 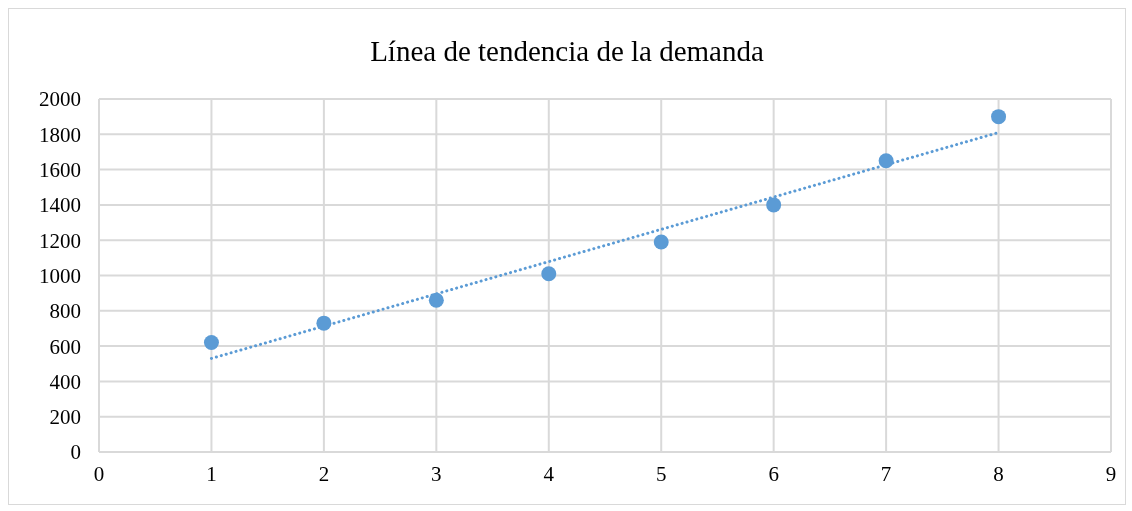 What do you see at coordinates (436, 473) in the screenshot?
I see `x-tick-label: 3` at bounding box center [436, 473].